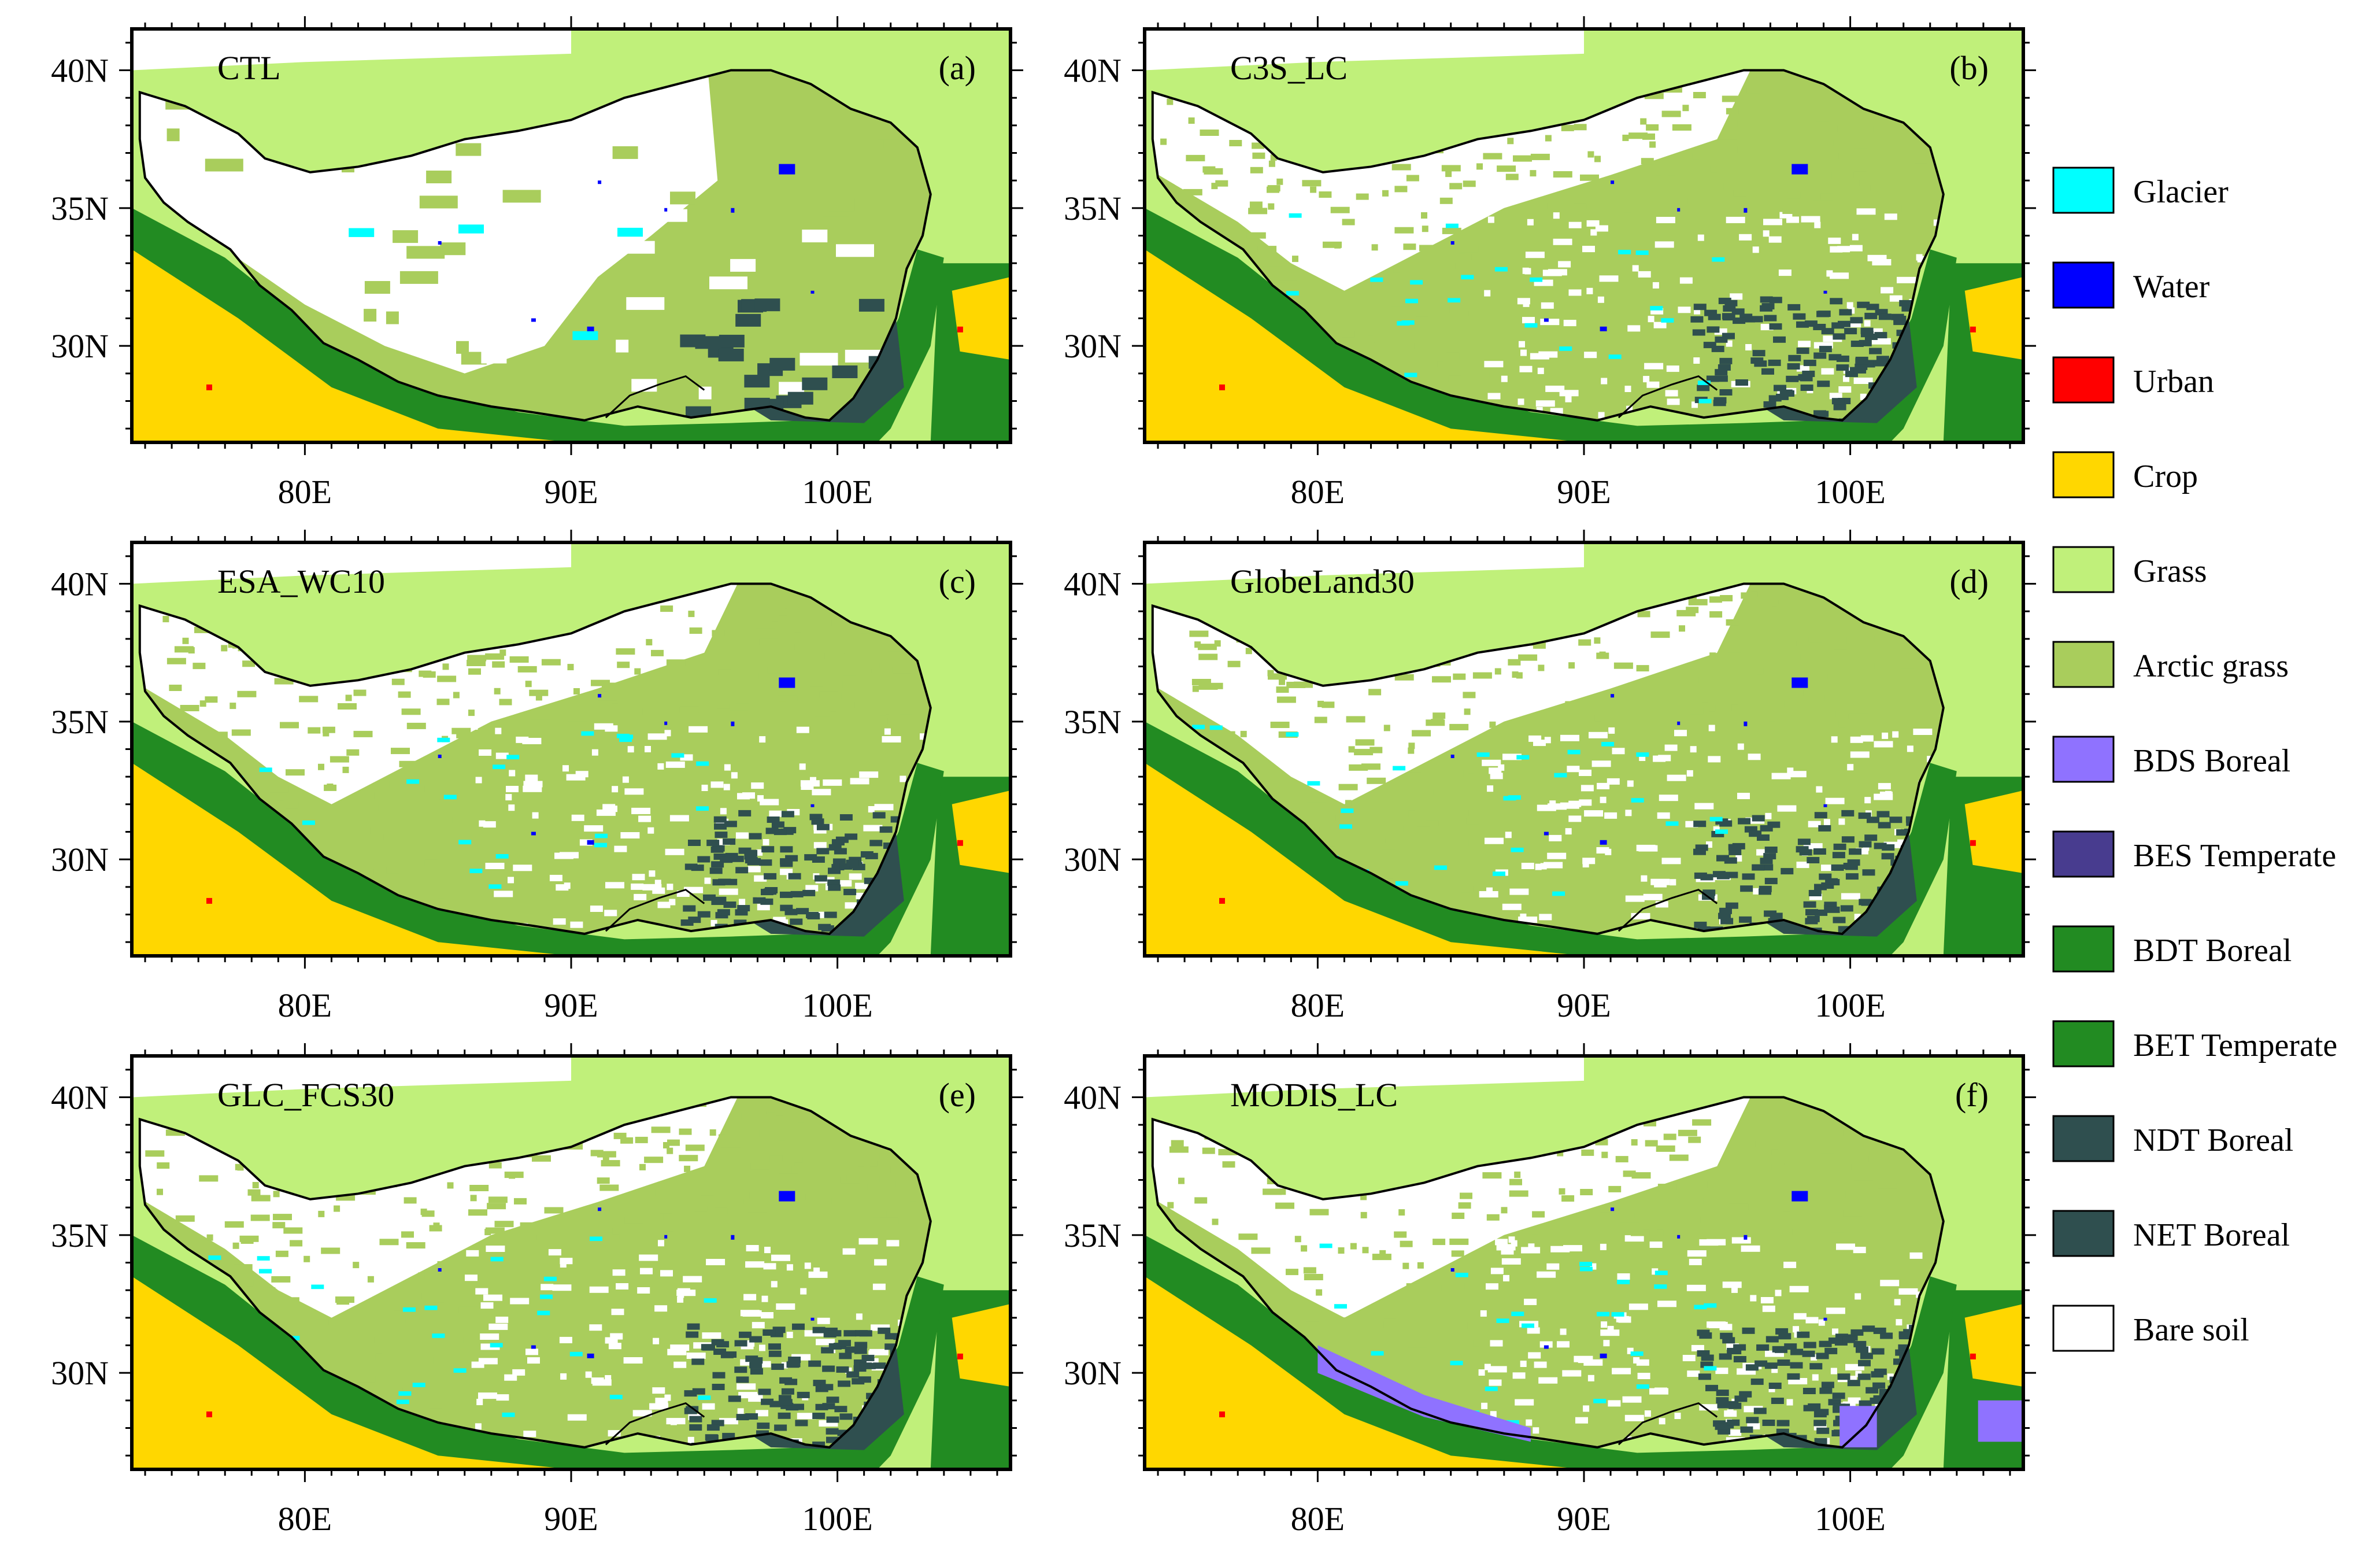 The height and width of the screenshot is (1548, 2380). Describe the element at coordinates (2211, 761) in the screenshot. I see `legend-label: BDS Boreal` at that location.